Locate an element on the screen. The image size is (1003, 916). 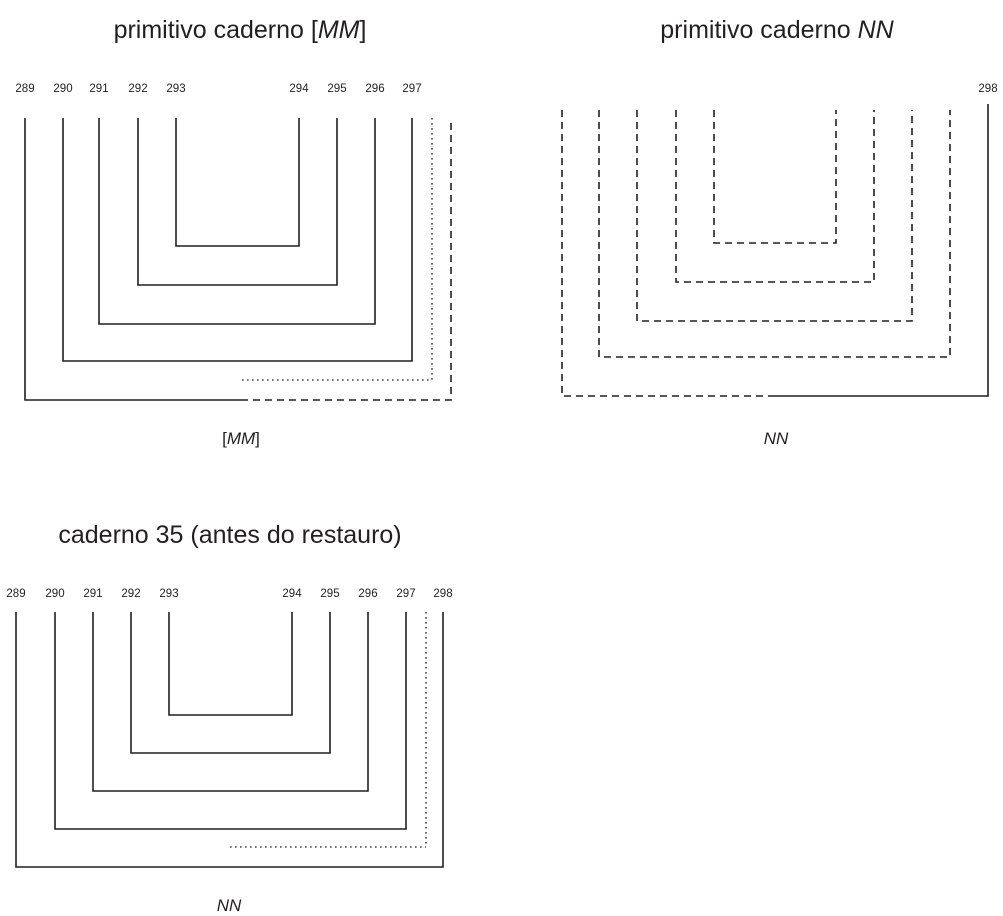
panel-title: primitivo caderno NN is located at coordinates (777, 30).